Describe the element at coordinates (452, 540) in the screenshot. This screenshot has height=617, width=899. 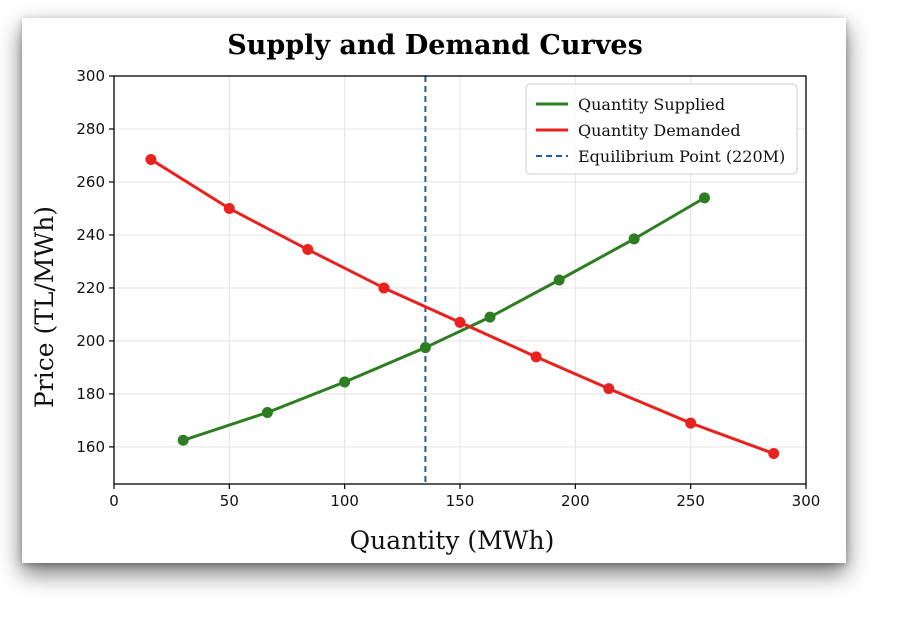
I see `x-axis-label: Quantity (MWh)` at that location.